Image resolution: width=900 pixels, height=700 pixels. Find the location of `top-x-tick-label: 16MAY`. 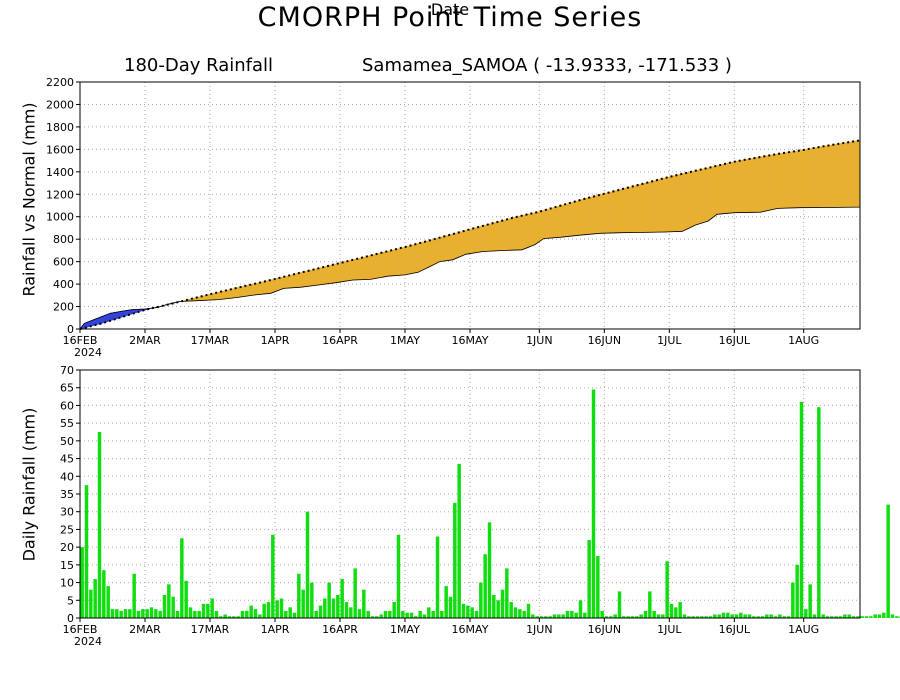

top-x-tick-label: 16MAY is located at coordinates (470, 340).